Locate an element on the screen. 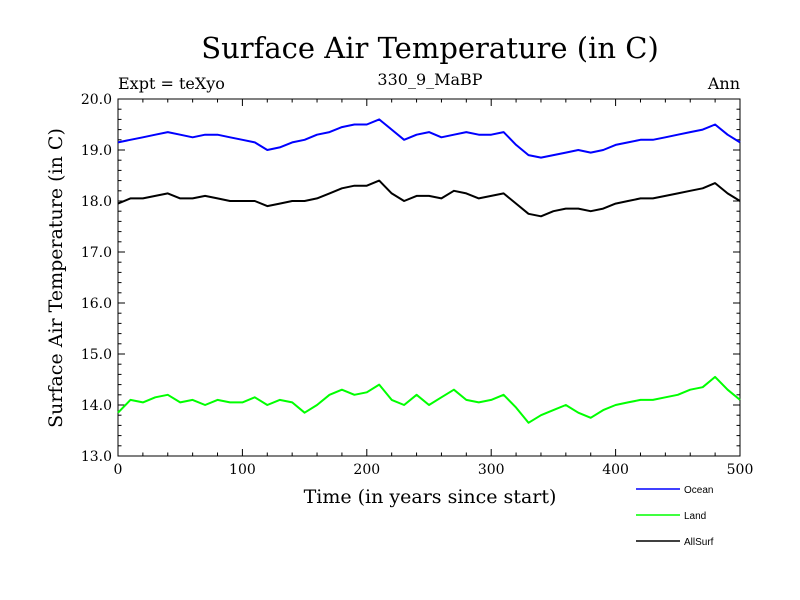 The width and height of the screenshot is (800, 600). period-label: 330_9_MaBP is located at coordinates (429, 79).